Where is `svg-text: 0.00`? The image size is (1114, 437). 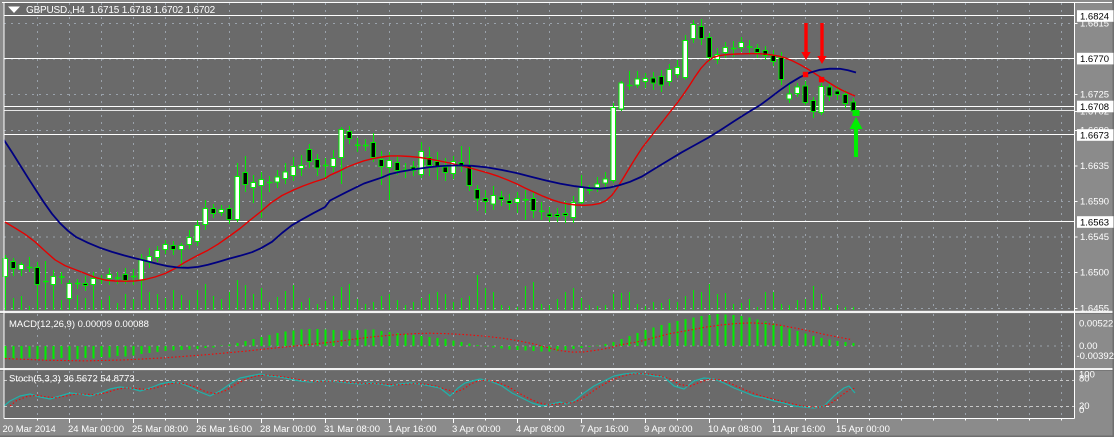
svg-text: 0.00 is located at coordinates (1088, 346).